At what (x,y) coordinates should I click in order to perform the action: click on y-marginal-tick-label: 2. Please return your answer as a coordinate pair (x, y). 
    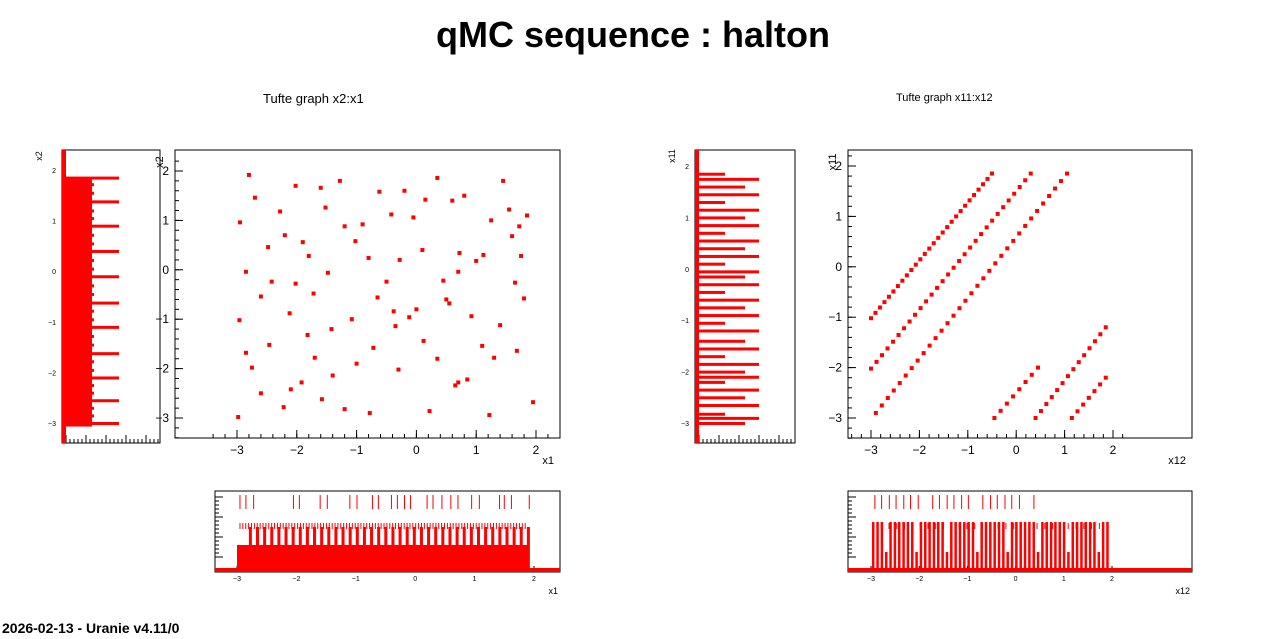
    Looking at the image, I should click on (687, 167).